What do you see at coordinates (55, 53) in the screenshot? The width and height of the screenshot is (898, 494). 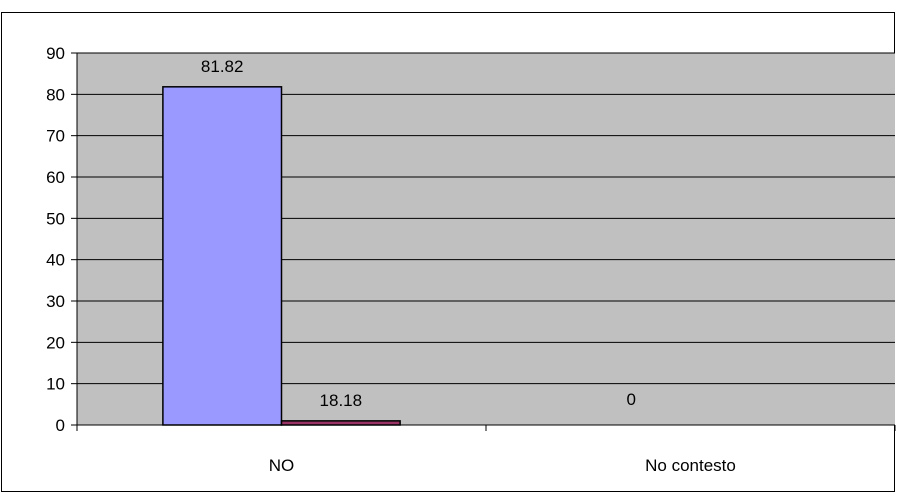 I see `y-tick-label: 90` at bounding box center [55, 53].